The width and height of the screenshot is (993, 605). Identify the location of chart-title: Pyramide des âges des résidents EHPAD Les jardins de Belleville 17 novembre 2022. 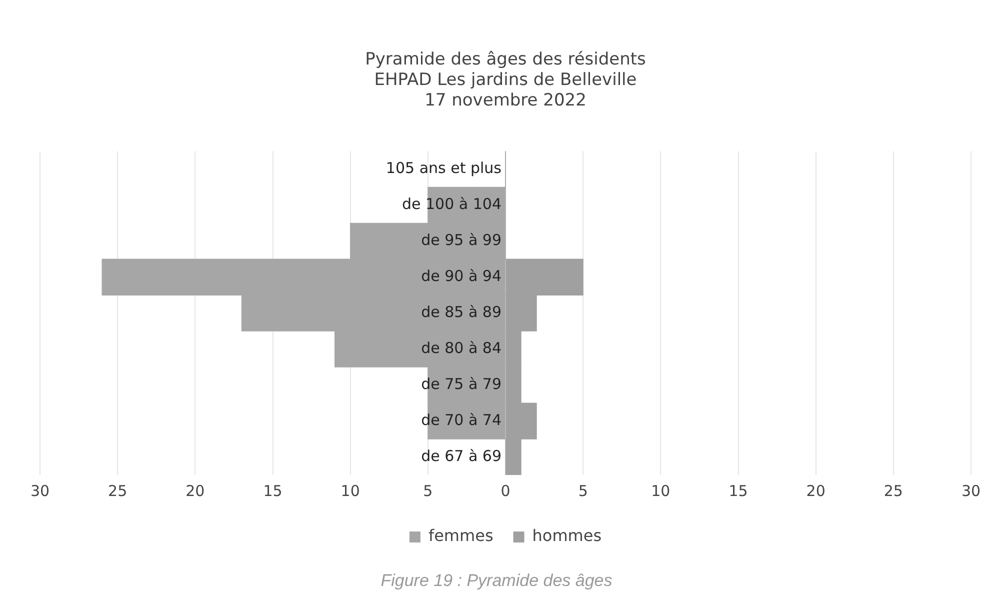
(505, 80).